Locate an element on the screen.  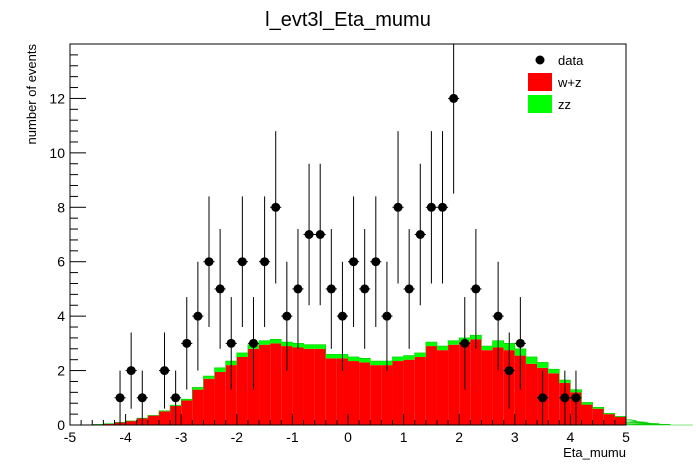
x-tick-label: 5 is located at coordinates (626, 437).